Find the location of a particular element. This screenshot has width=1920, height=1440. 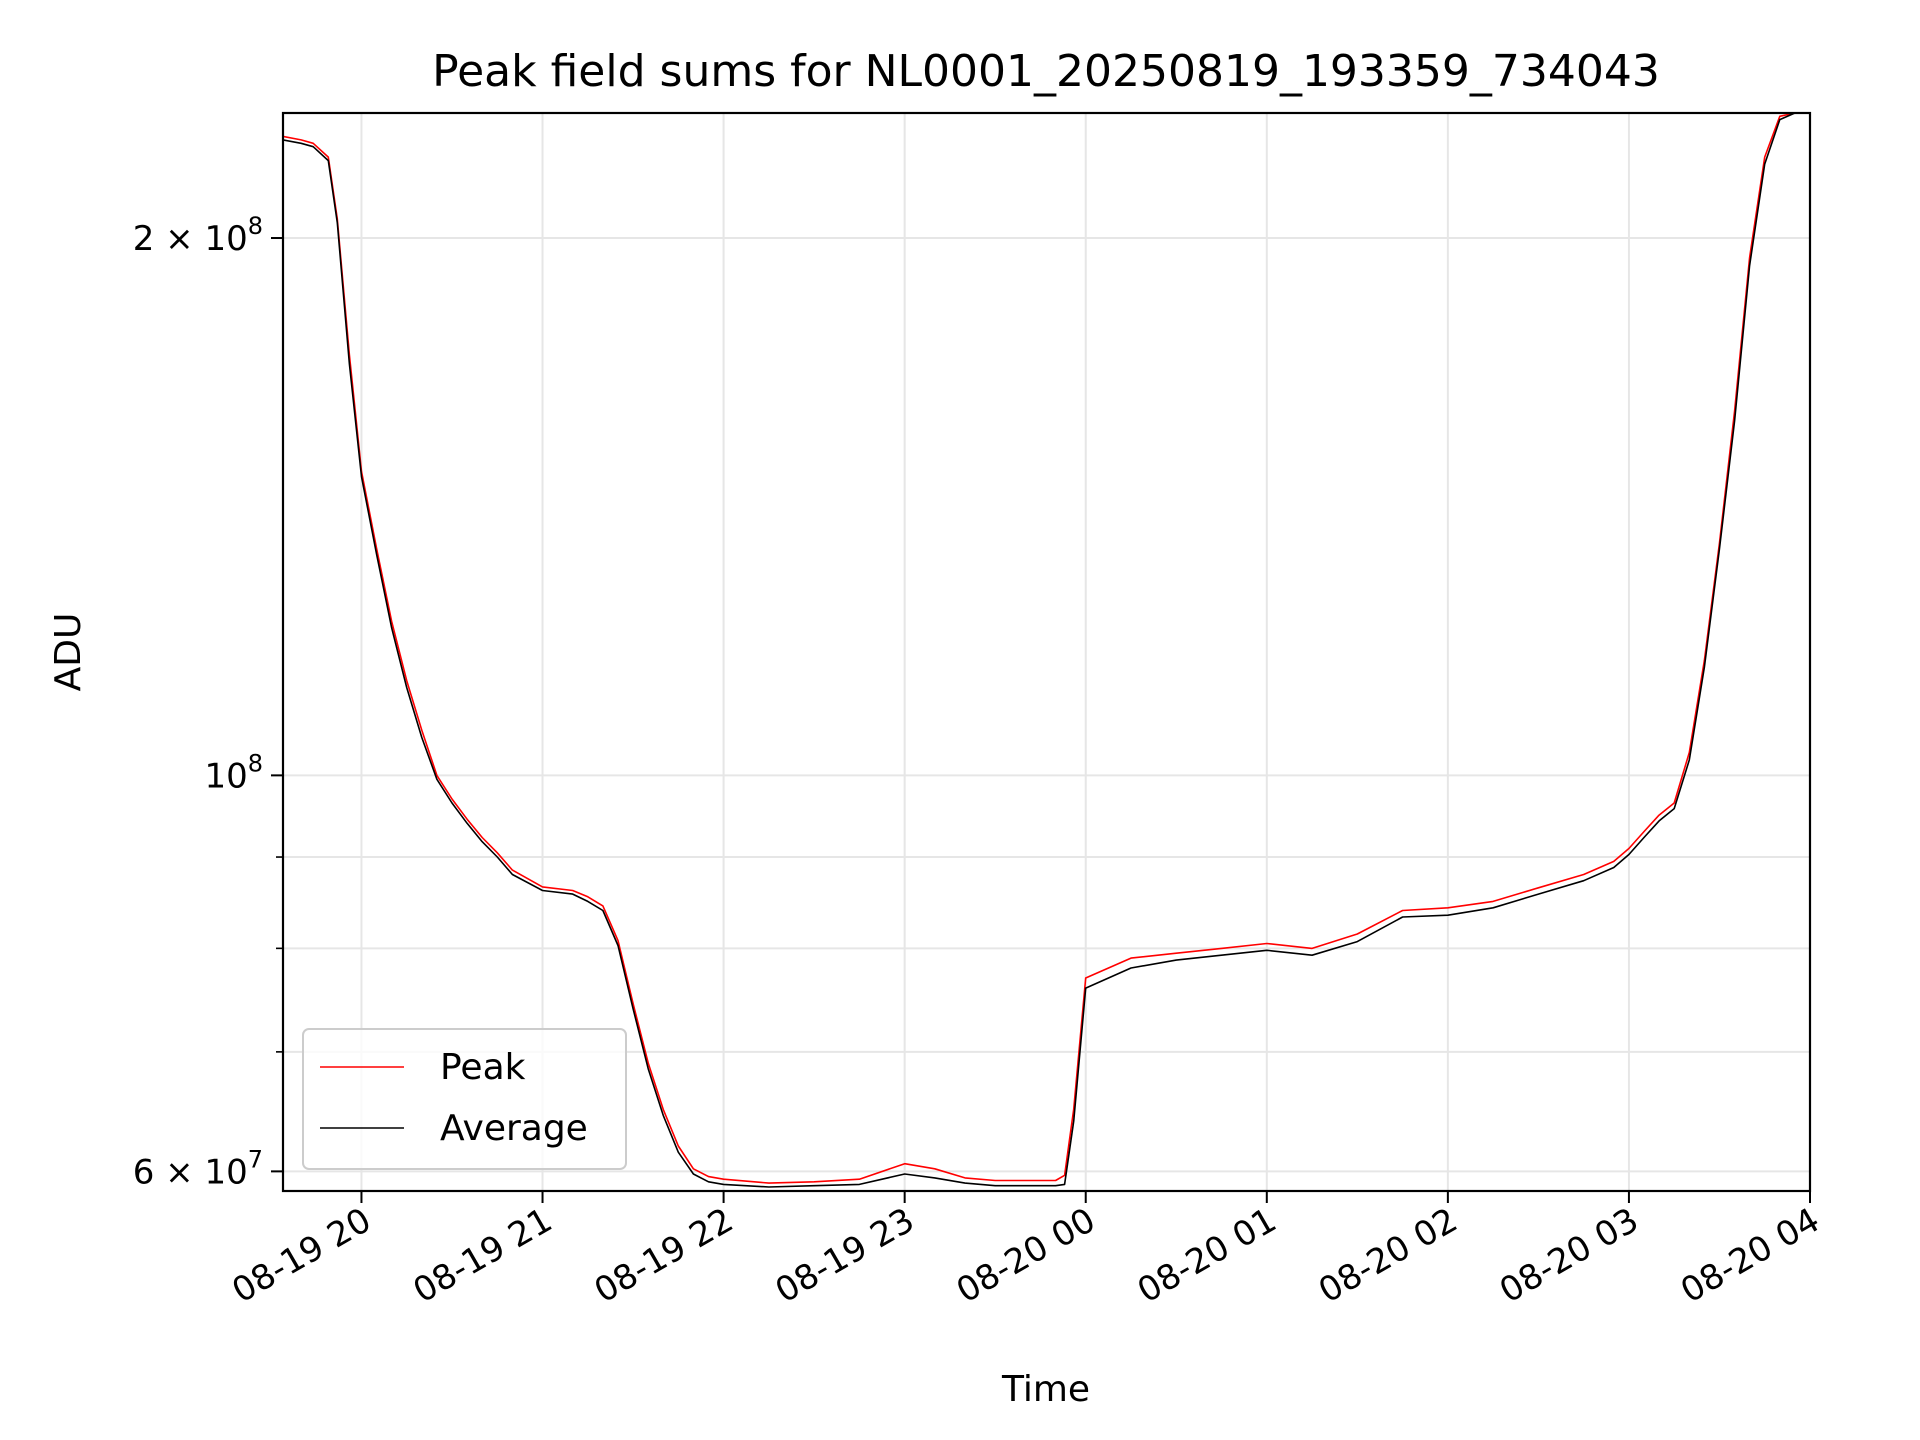

legend: Peak Average is located at coordinates (464, 1099).